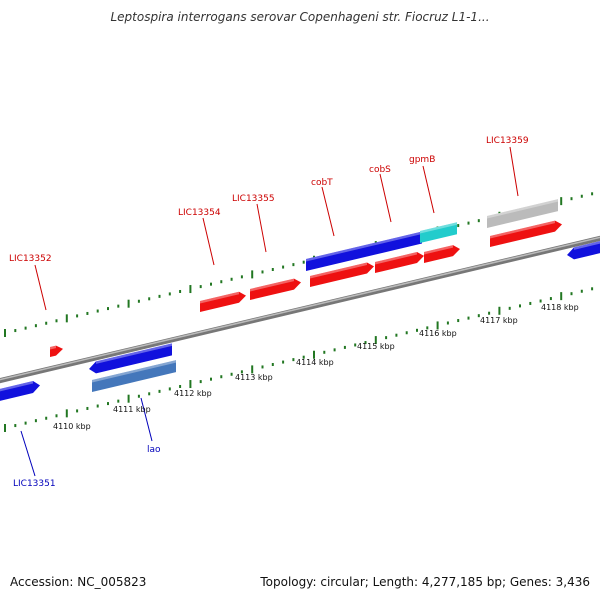 The height and width of the screenshot is (600, 600). Describe the element at coordinates (499, 320) in the screenshot. I see `ruler-label: 4117 kbp` at that location.